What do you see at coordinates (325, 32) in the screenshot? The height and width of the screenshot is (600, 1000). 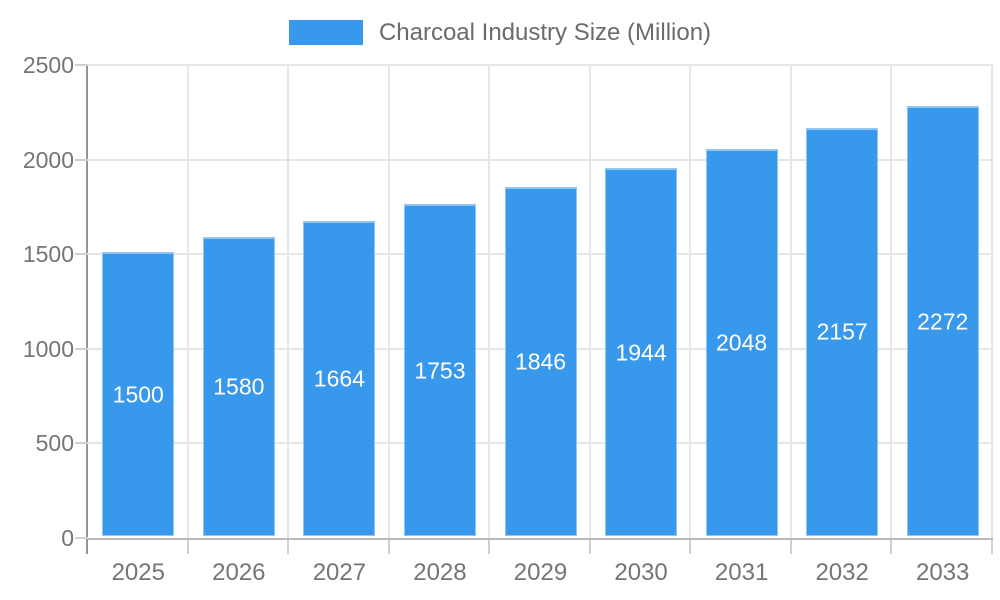 I see `legend-marker` at bounding box center [325, 32].